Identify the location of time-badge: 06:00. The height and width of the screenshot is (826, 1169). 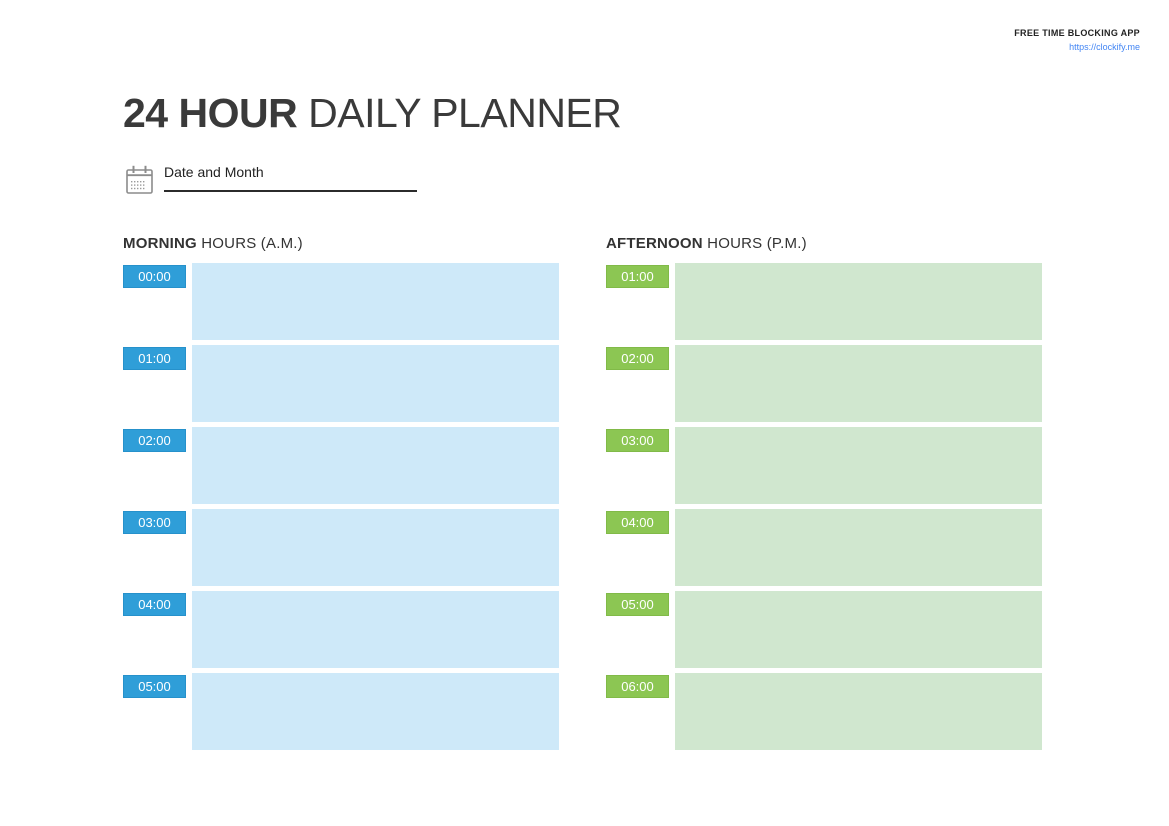
(637, 686).